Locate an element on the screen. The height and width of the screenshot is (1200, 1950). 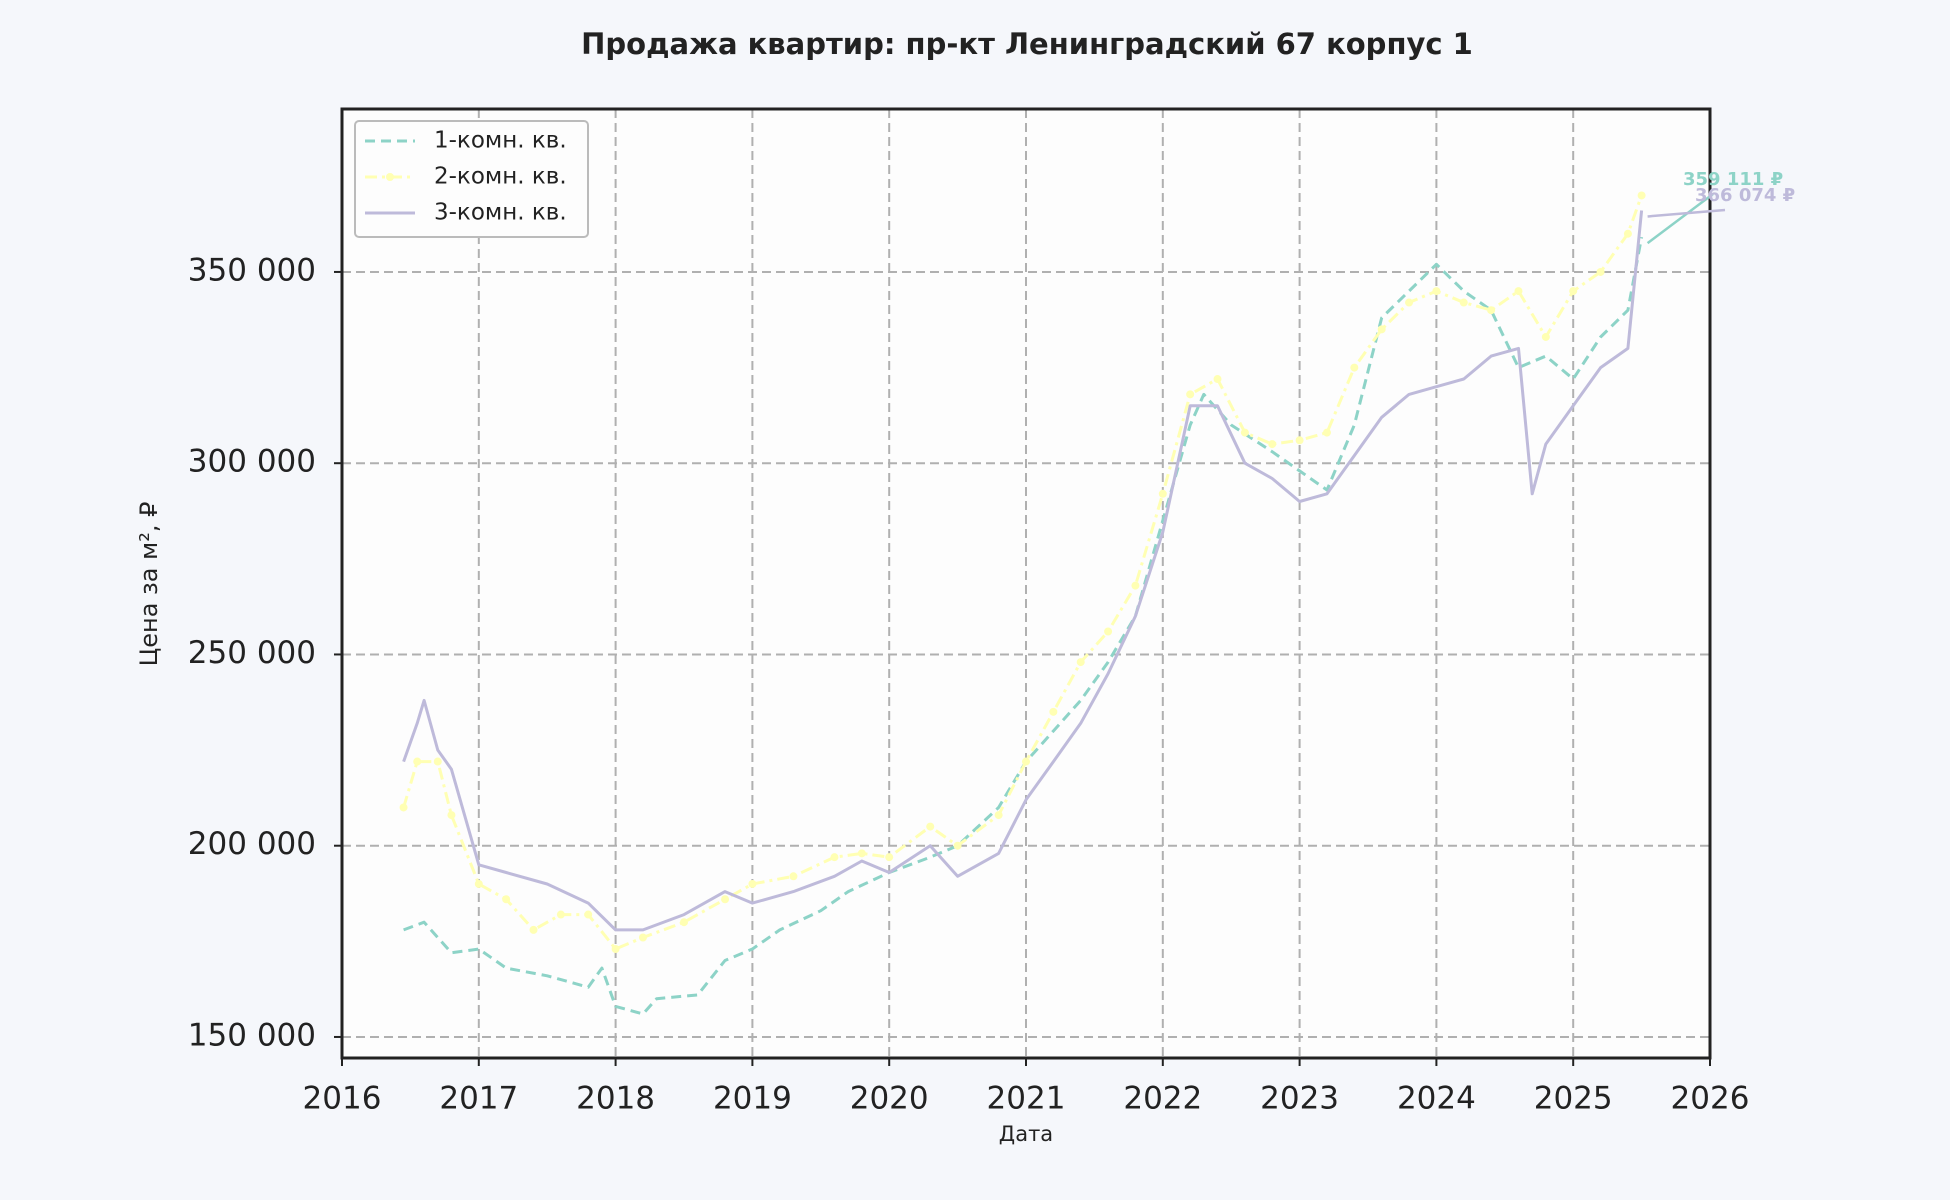
x-tick-label: 2025 is located at coordinates (1573, 1099).